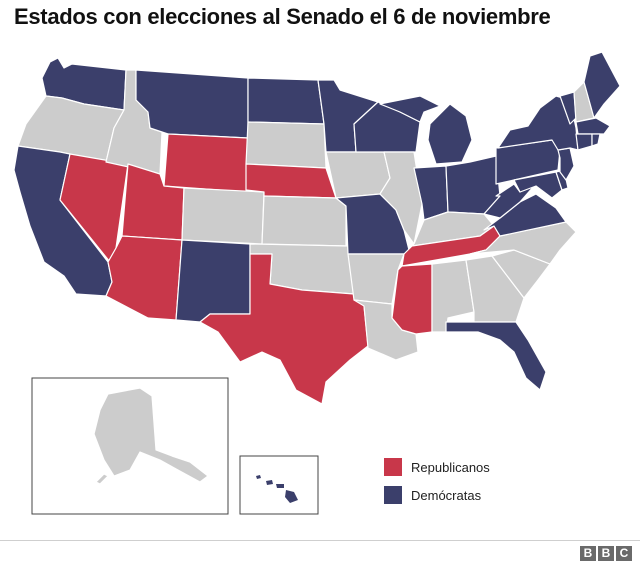 Image resolution: width=640 pixels, height=565 pixels. Describe the element at coordinates (284, 329) in the screenshot. I see `state-texas` at that location.